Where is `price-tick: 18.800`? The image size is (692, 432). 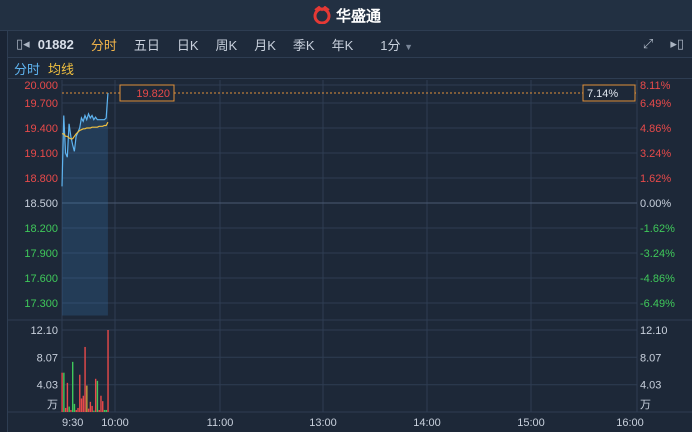 price-tick: 18.800 is located at coordinates (41, 179).